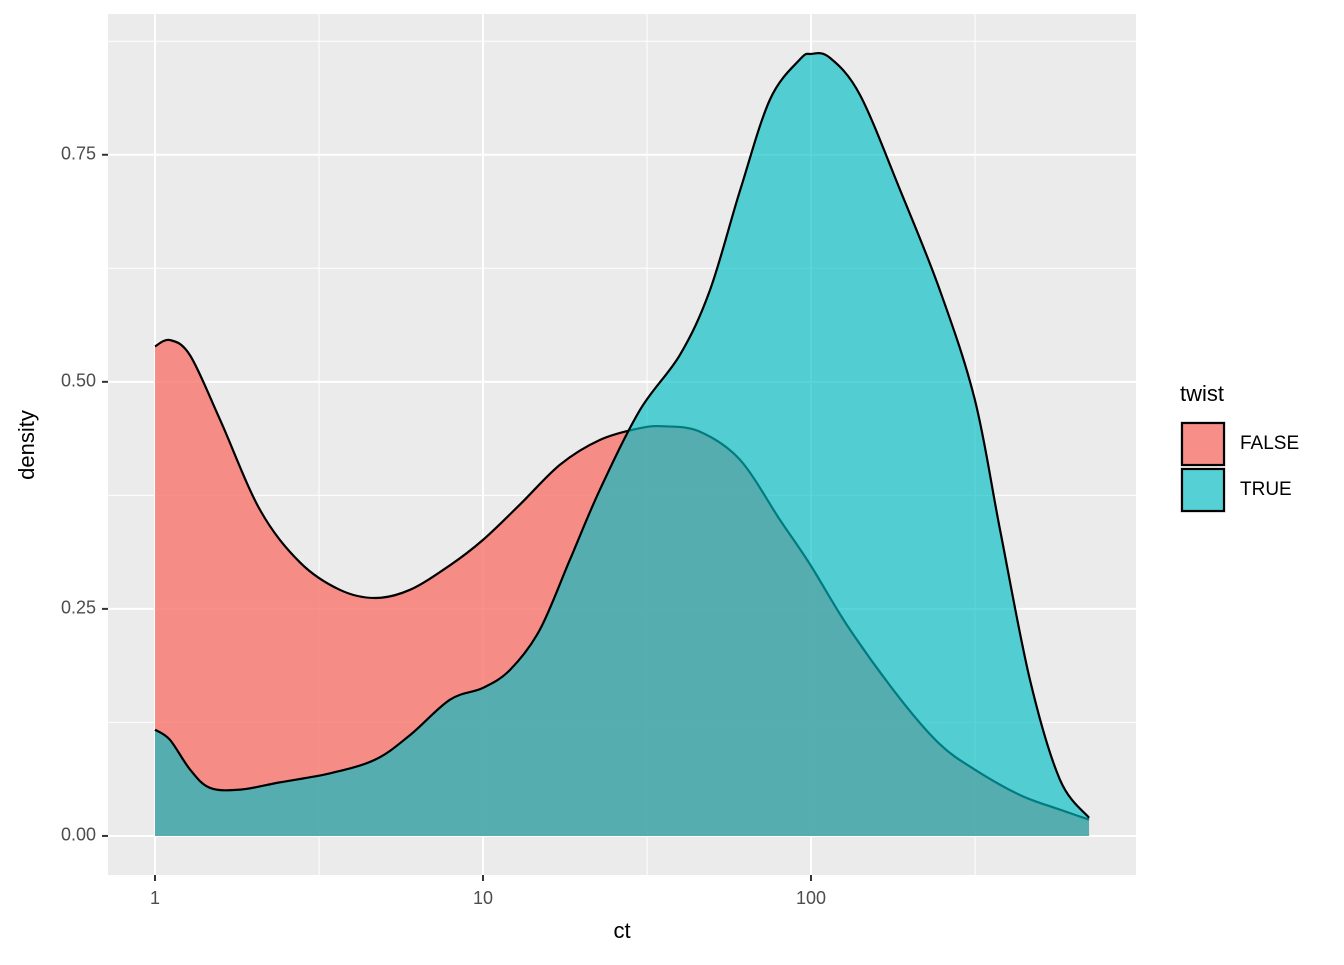 The width and height of the screenshot is (1344, 965). I want to click on legend-label: FALSE, so click(1269, 443).